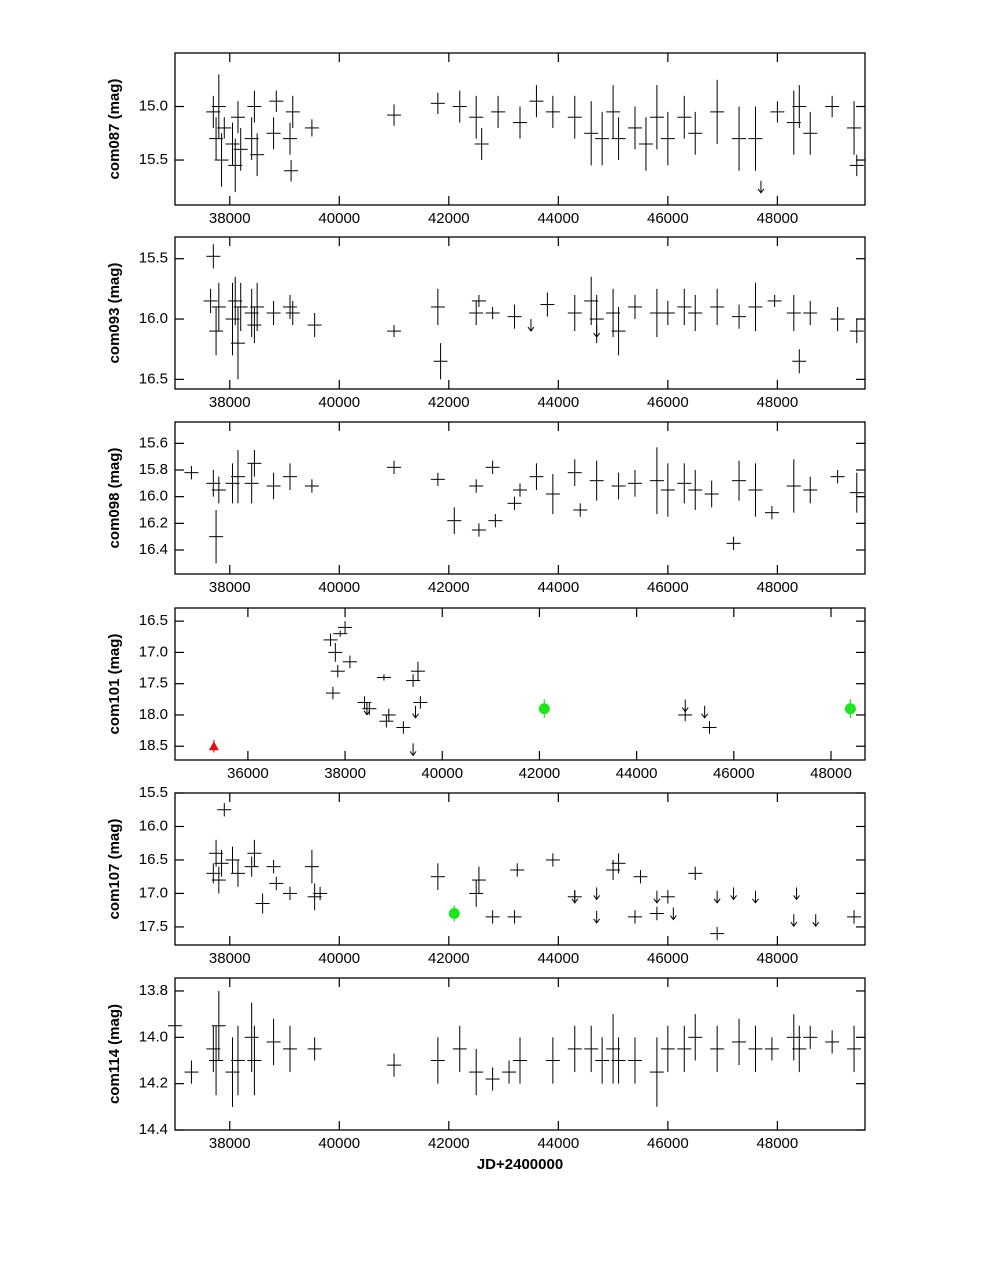 Image resolution: width=981 pixels, height=1269 pixels. I want to click on x-tick-label: 46000, so click(668, 587).